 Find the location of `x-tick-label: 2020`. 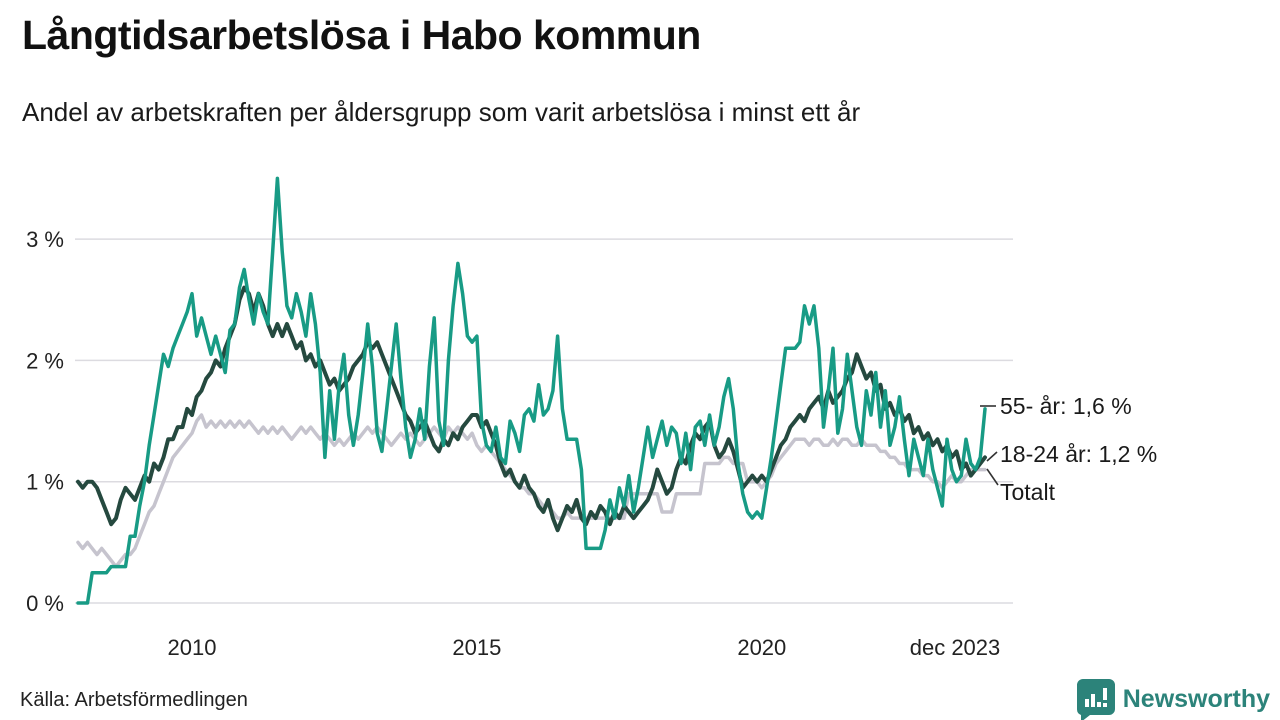

x-tick-label: 2020 is located at coordinates (761, 647).